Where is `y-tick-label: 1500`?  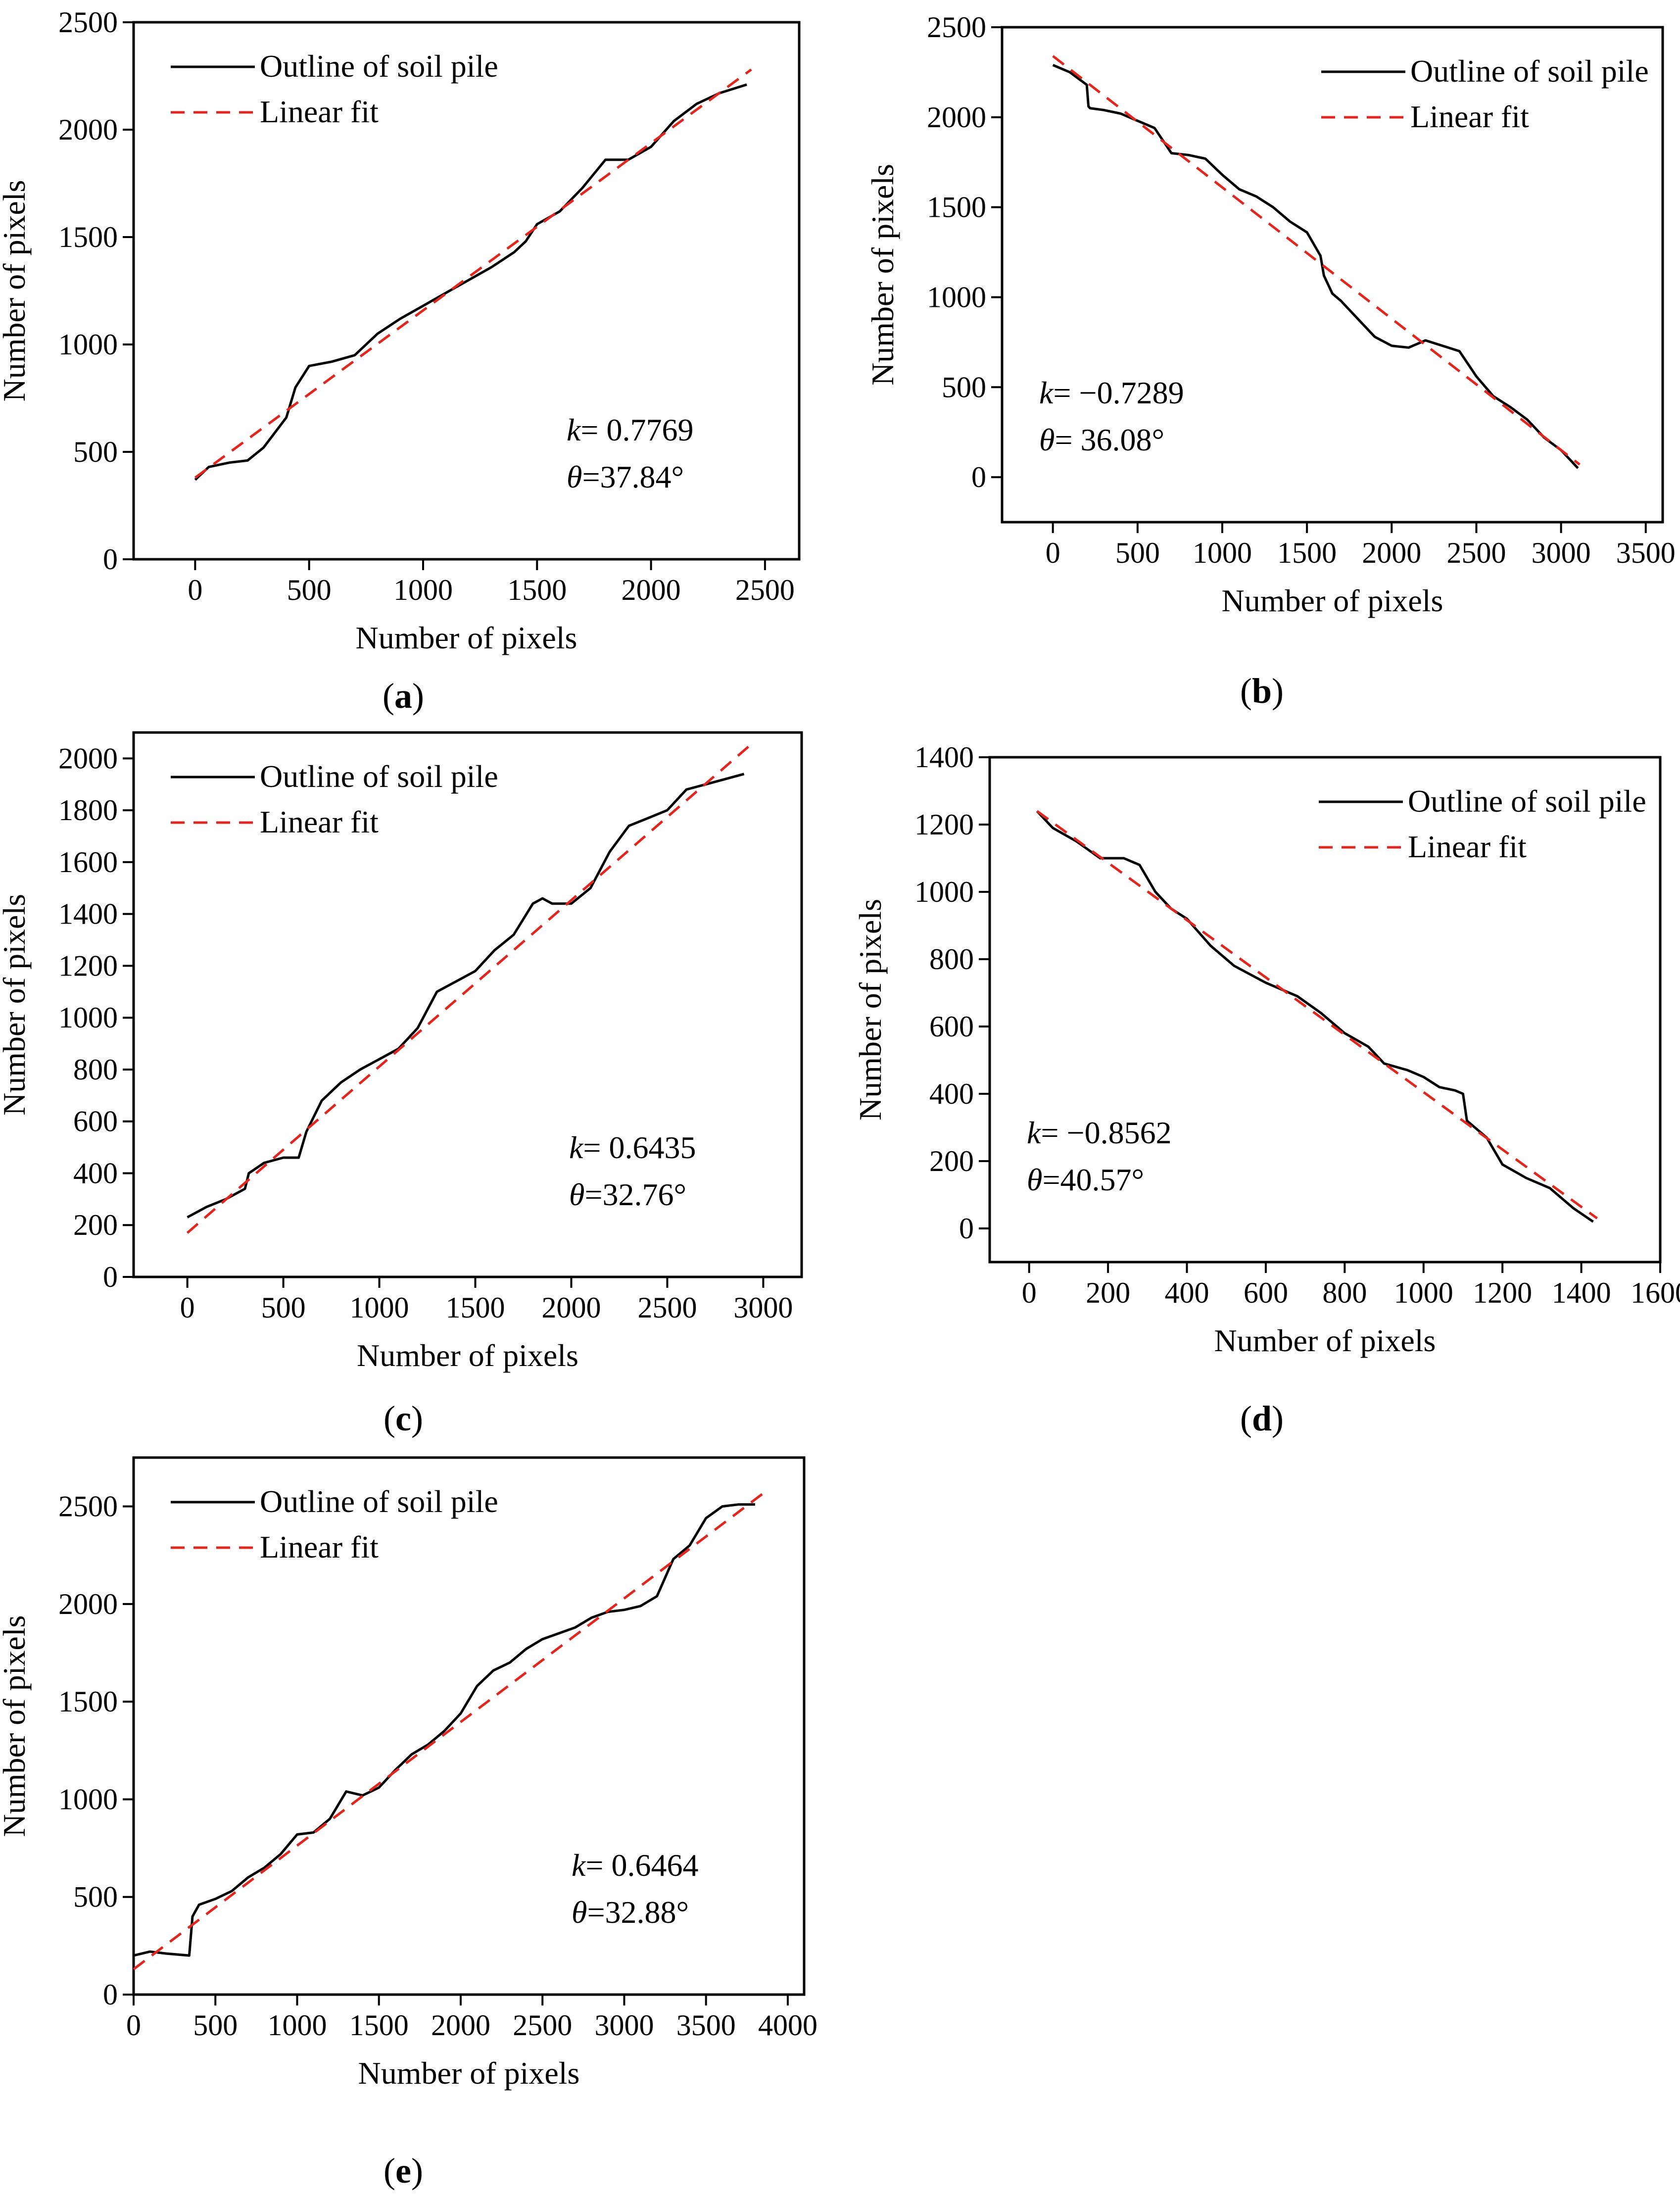 y-tick-label: 1500 is located at coordinates (88, 1701).